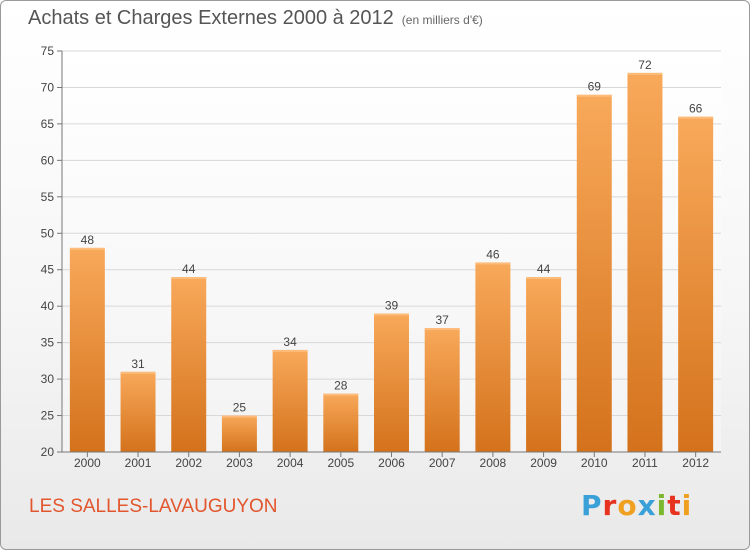 This screenshot has width=750, height=550. I want to click on x-tick-label: 2010, so click(594, 463).